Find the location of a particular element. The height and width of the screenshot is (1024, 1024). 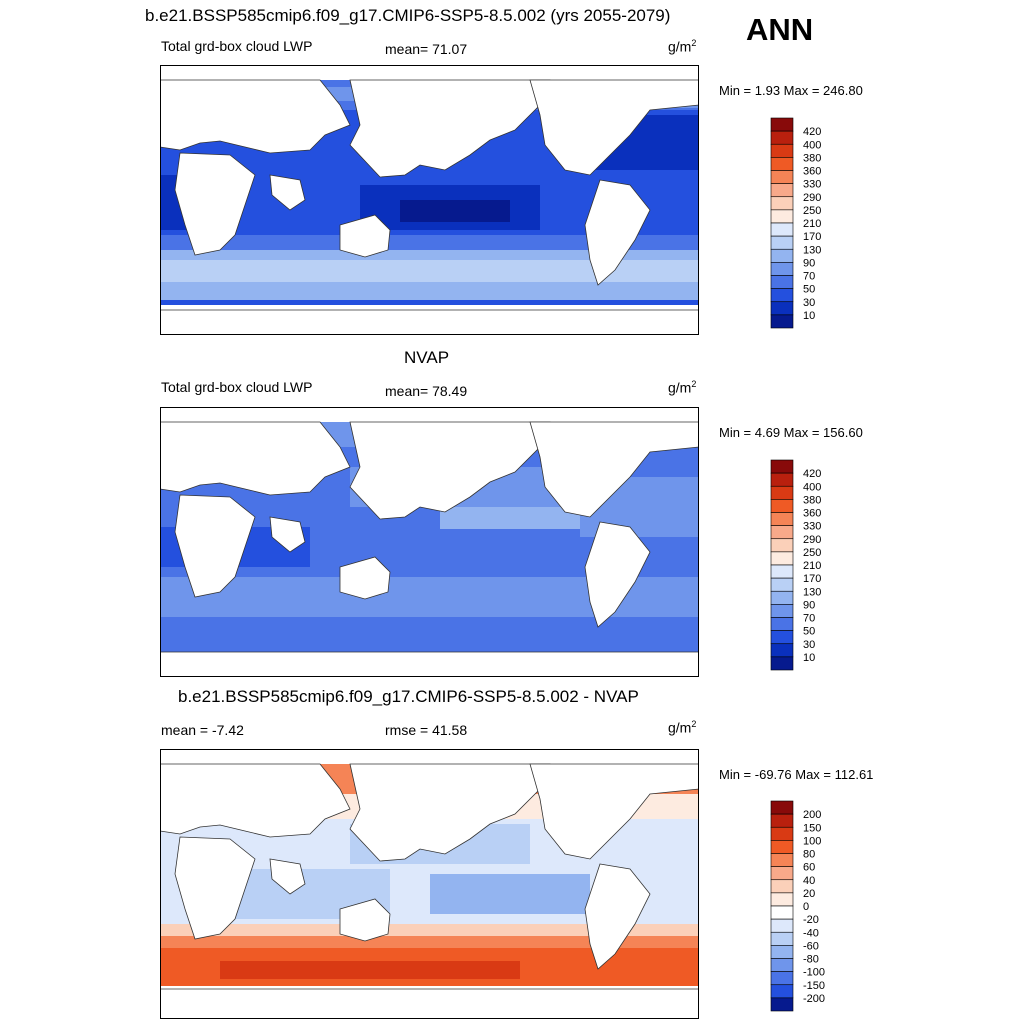

panel-1-colorbar-label: 420 is located at coordinates (812, 132).